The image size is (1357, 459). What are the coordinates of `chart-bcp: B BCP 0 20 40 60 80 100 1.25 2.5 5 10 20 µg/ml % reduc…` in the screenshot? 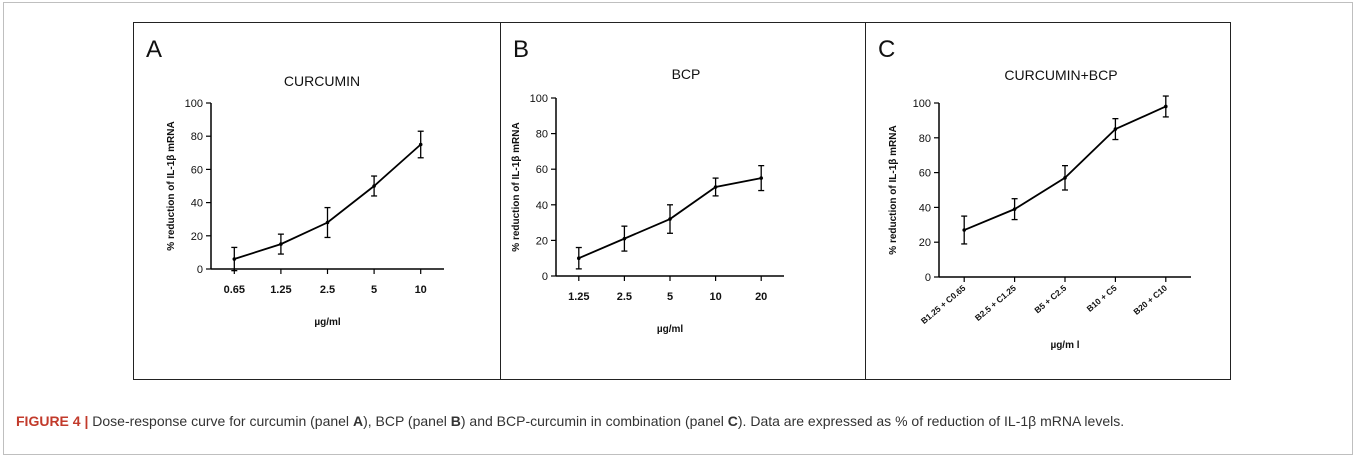 It's located at (647, 185).